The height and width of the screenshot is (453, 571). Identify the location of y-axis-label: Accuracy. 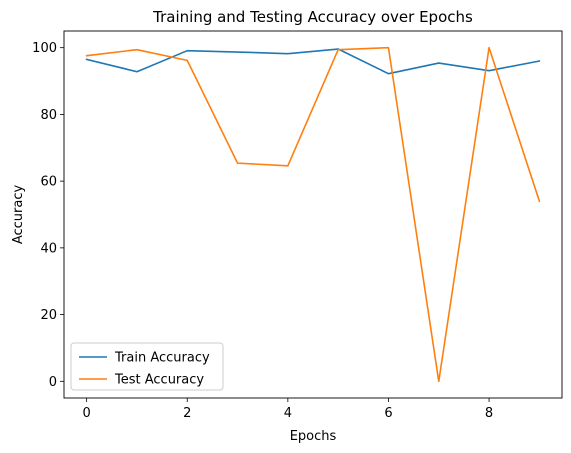
(18, 215).